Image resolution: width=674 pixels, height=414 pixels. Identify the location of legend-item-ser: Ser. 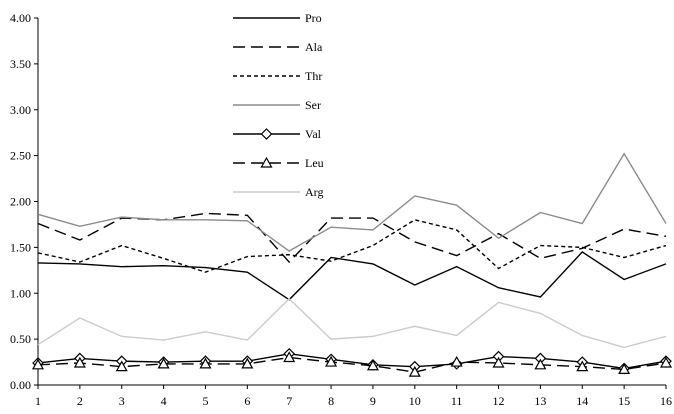
(277, 105).